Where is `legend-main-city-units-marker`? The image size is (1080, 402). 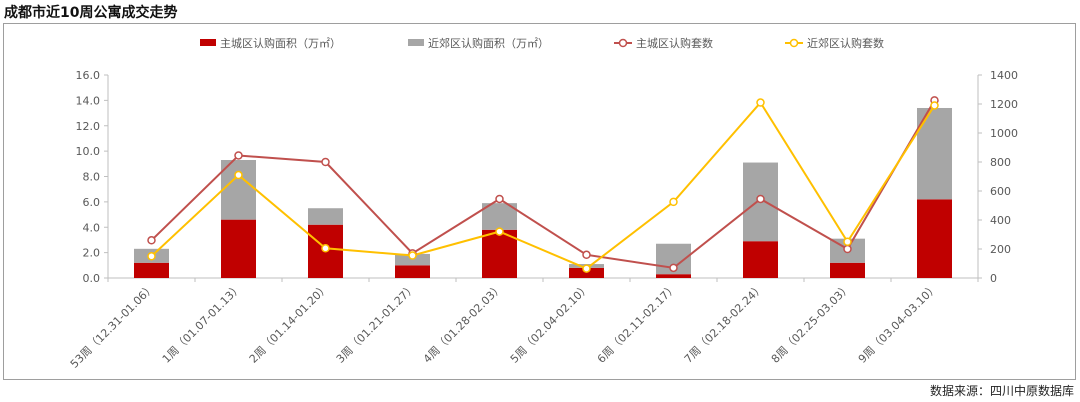
legend-main-city-units-marker is located at coordinates (623, 43).